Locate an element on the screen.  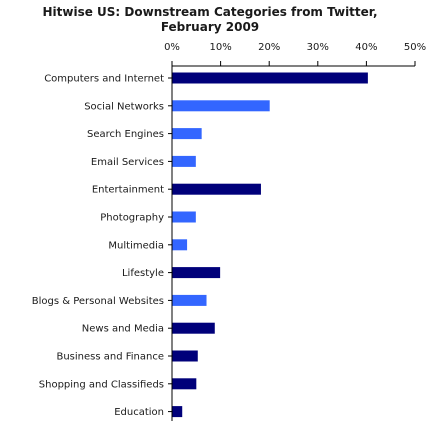
category-label: Multimedia is located at coordinates (136, 245).